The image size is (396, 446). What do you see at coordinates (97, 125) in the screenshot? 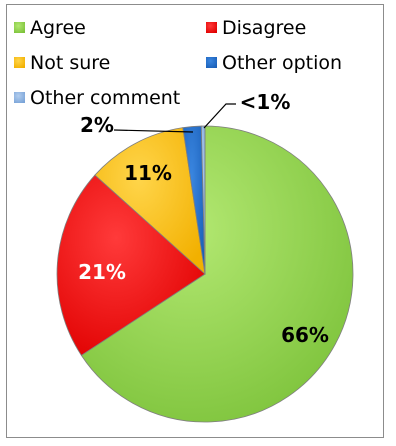
I see `slice-label-other-option: 2%` at bounding box center [97, 125].